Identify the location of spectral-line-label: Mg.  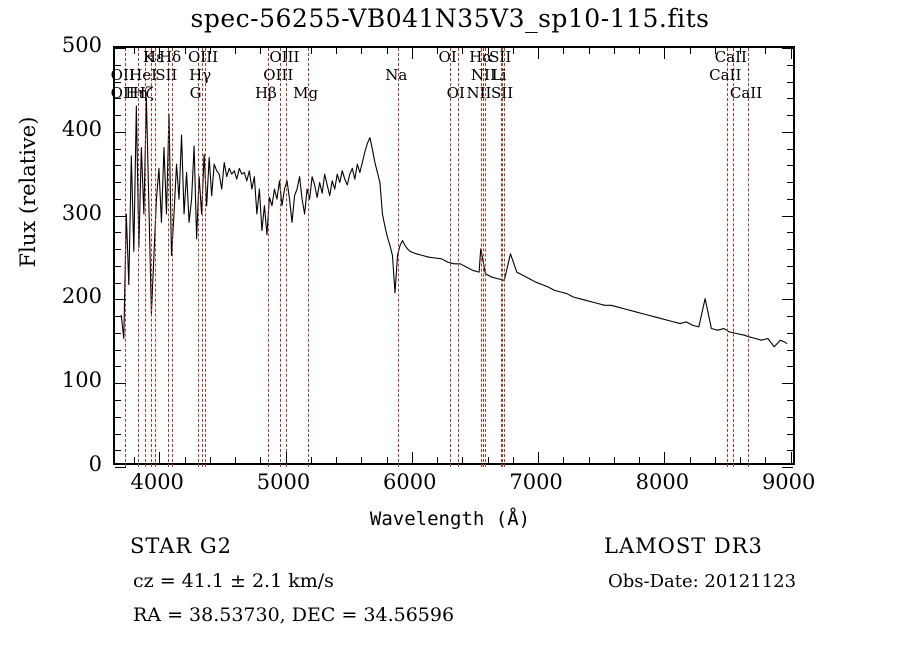
(306, 93).